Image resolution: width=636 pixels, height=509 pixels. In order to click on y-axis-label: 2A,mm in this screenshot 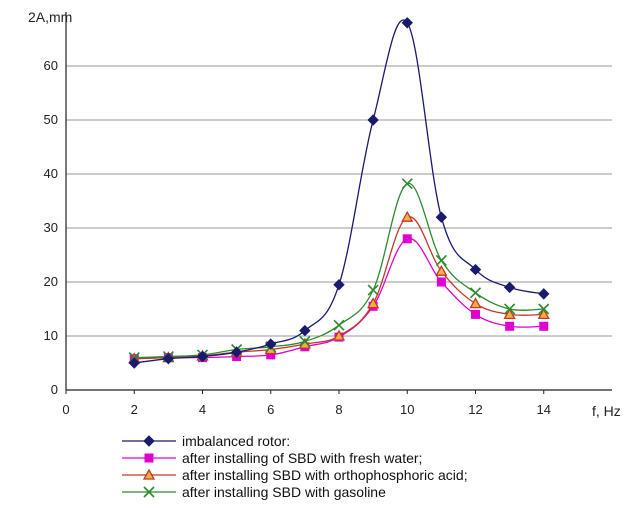, I will do `click(50, 17)`.